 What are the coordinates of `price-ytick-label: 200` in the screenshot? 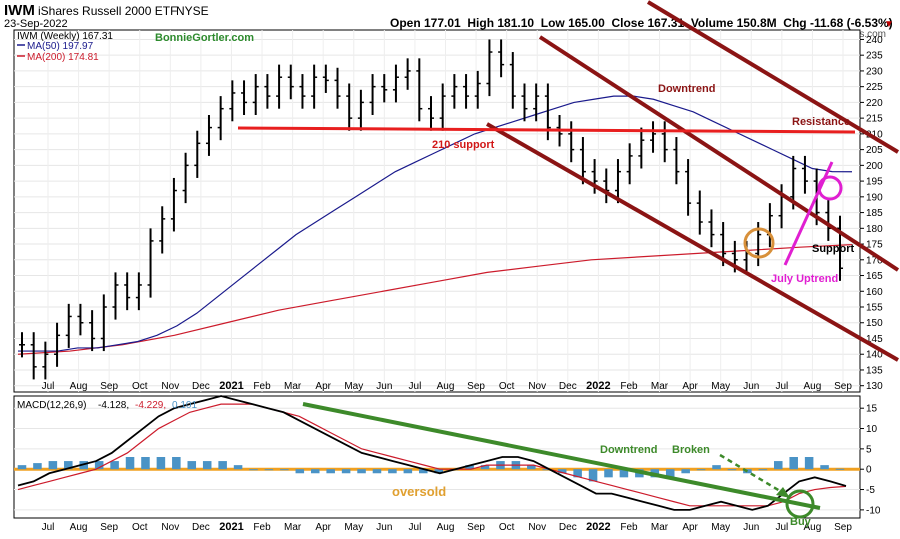 It's located at (874, 166).